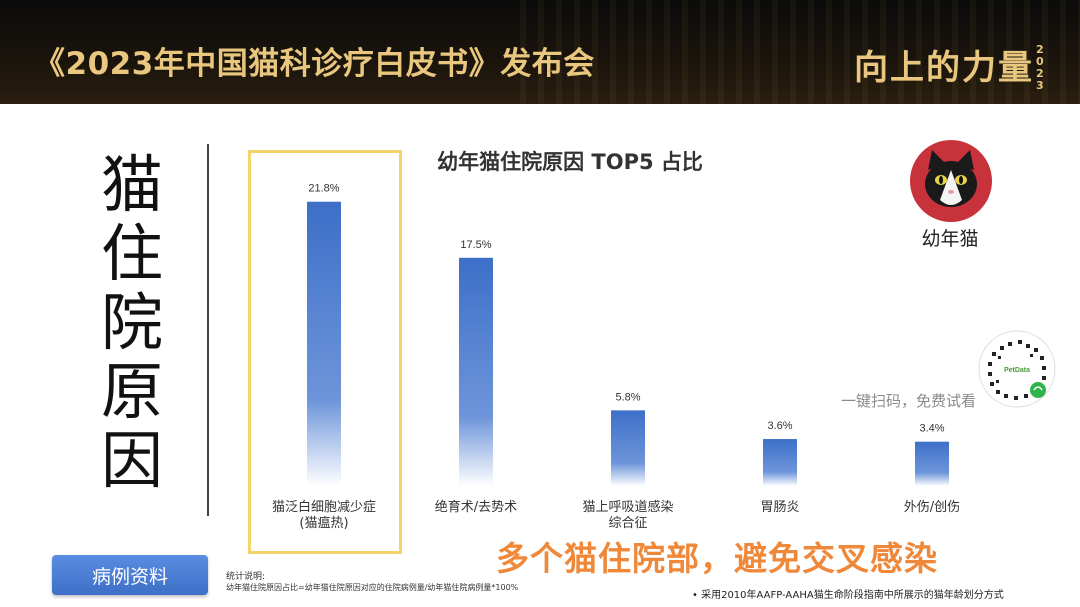 The image size is (1080, 607). What do you see at coordinates (323, 523) in the screenshot?
I see `category-label-1: (猫瘟热)` at bounding box center [323, 523].